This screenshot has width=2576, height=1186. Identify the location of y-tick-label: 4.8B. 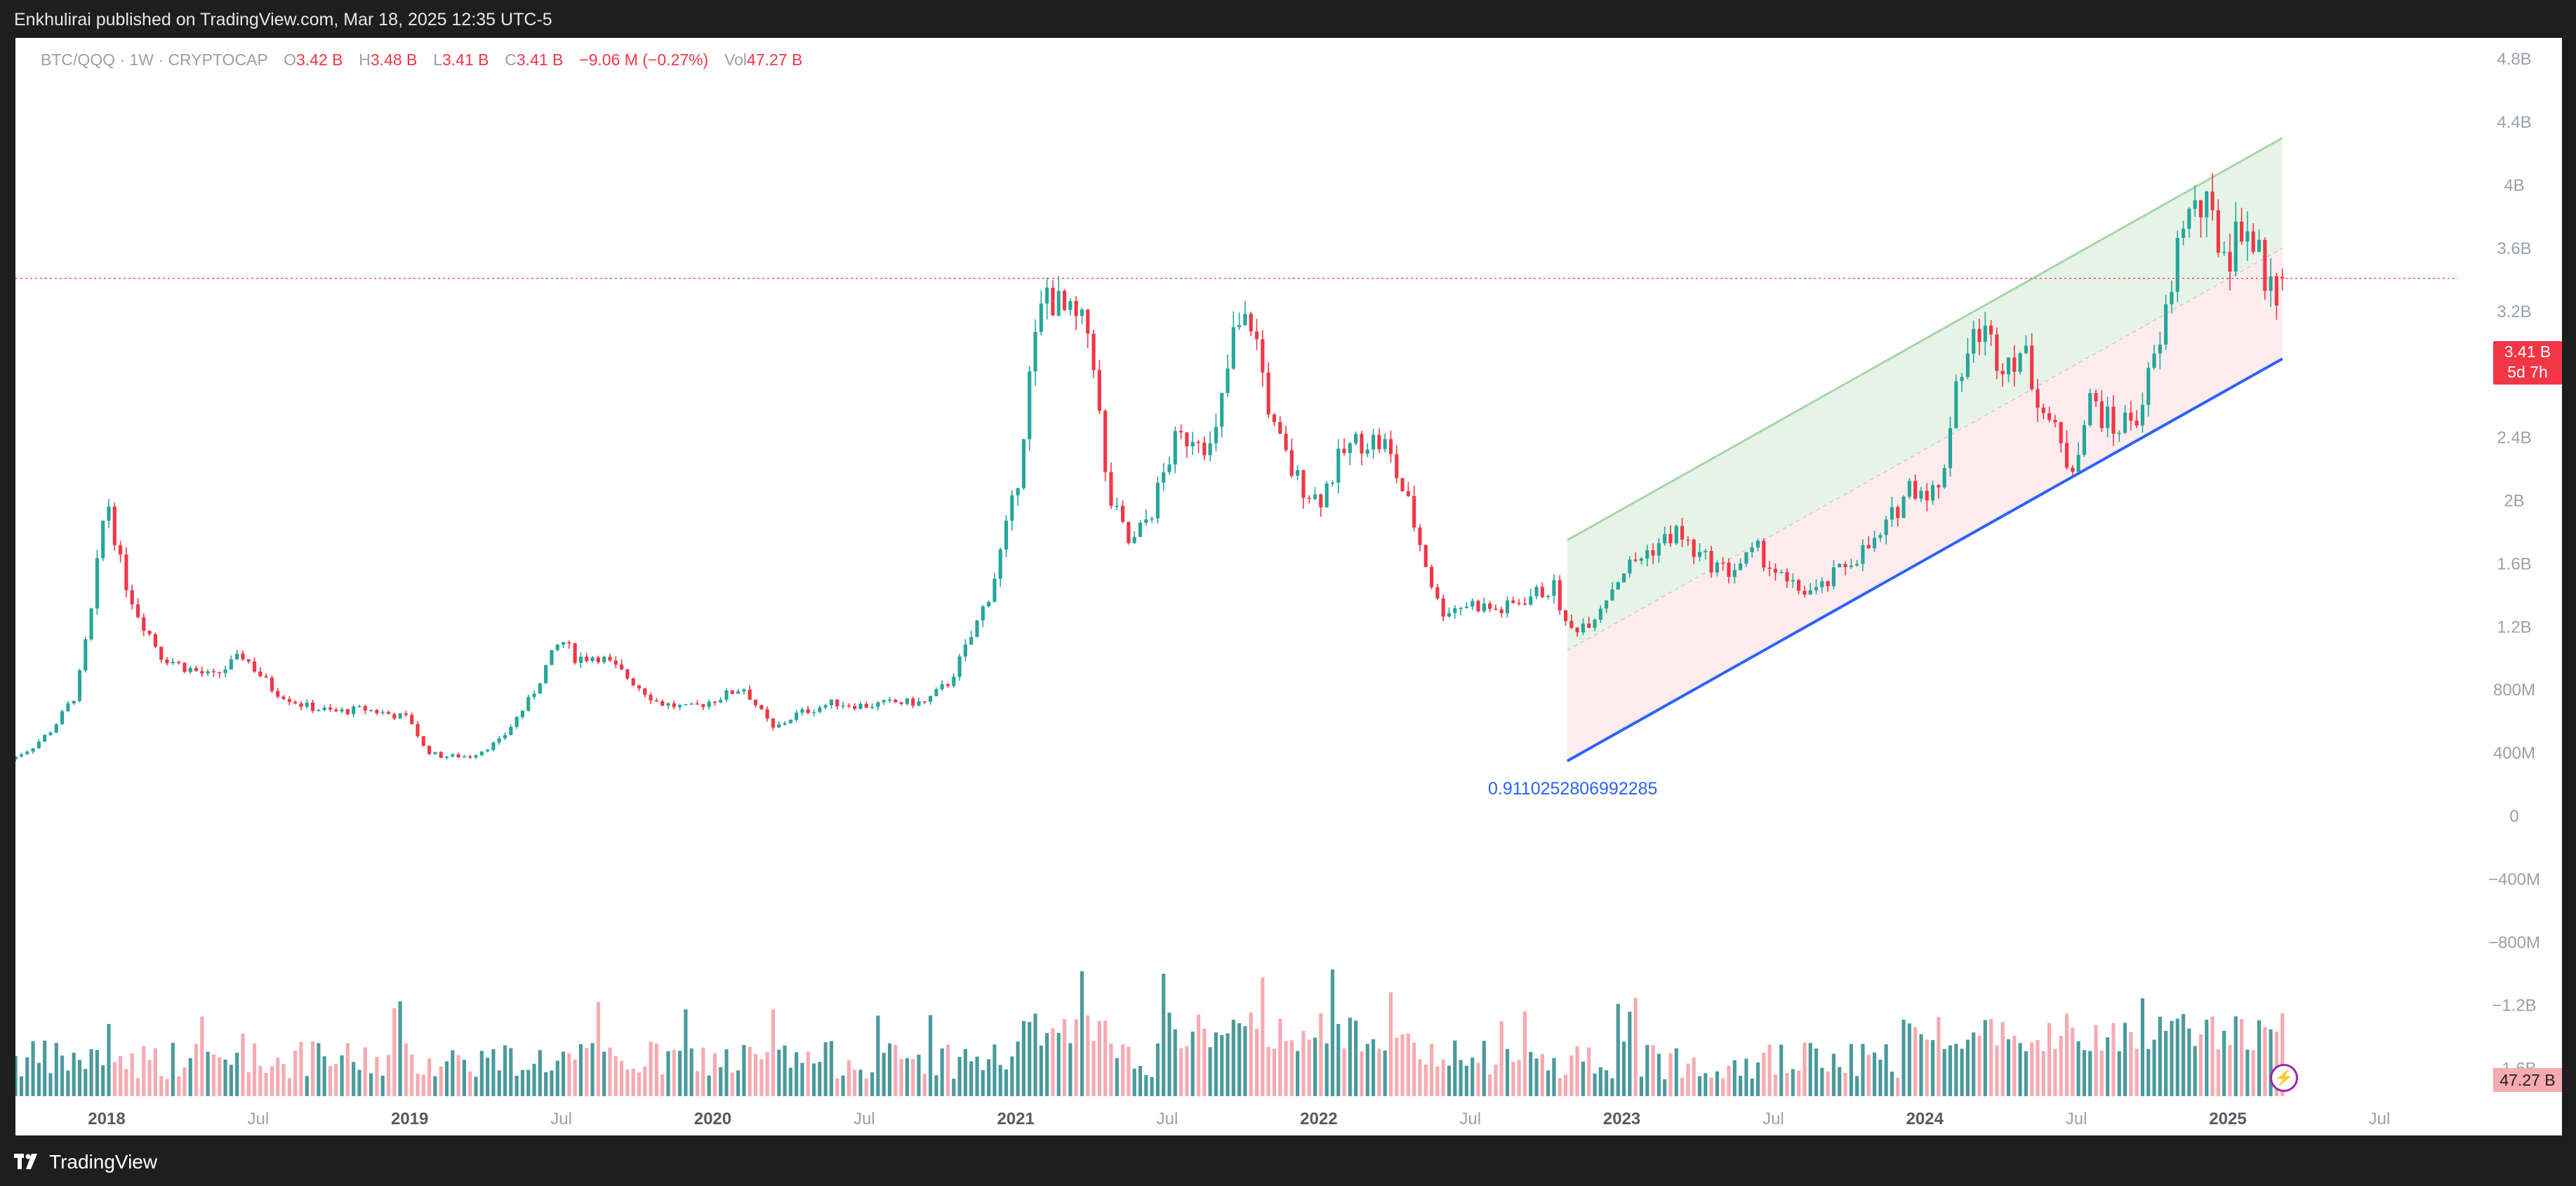
(2514, 60).